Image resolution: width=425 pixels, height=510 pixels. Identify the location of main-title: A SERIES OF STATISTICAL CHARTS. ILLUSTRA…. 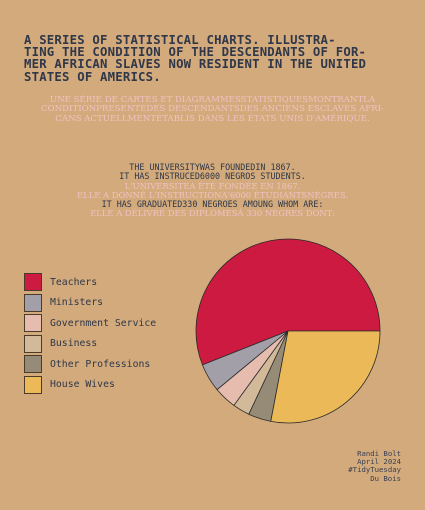
(221, 58).